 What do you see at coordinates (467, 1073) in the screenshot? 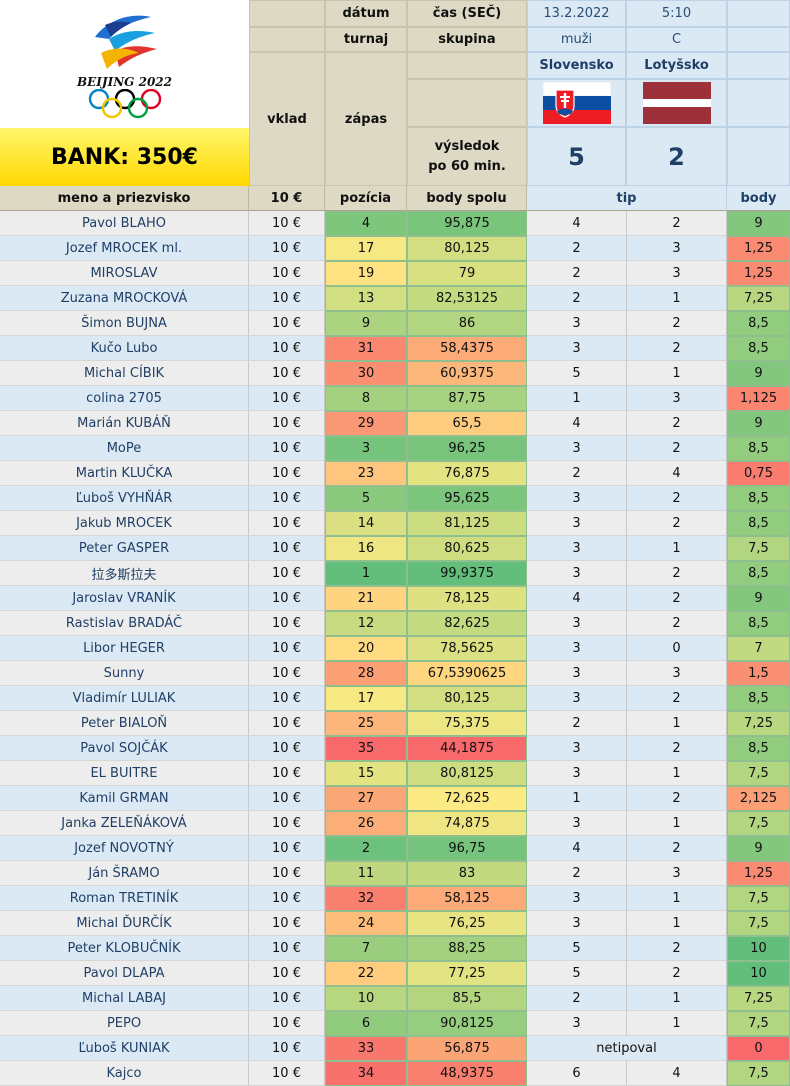
I see `total-points-value: 48,9375` at bounding box center [467, 1073].